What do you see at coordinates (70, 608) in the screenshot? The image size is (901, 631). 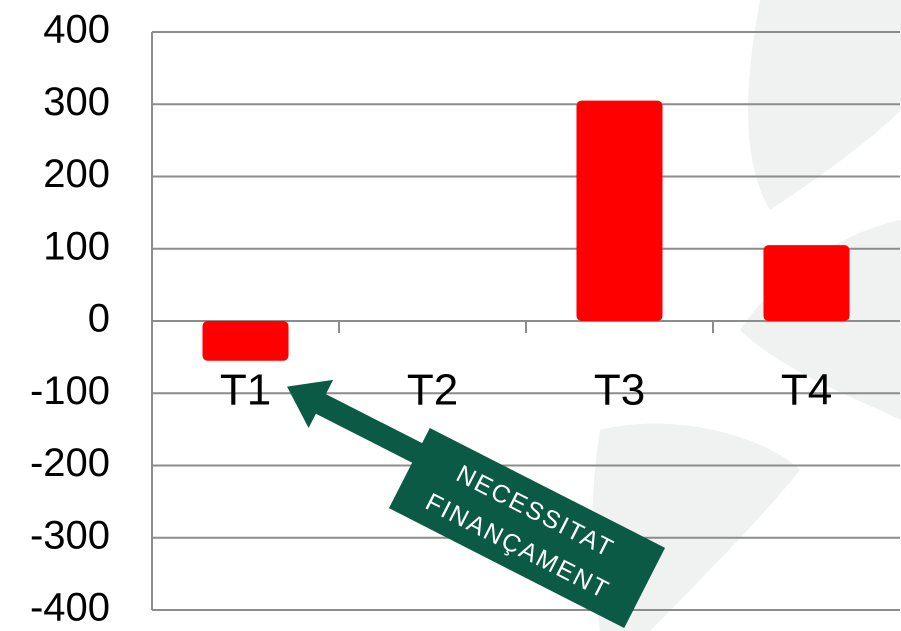 I see `y-tick-label: -400` at bounding box center [70, 608].